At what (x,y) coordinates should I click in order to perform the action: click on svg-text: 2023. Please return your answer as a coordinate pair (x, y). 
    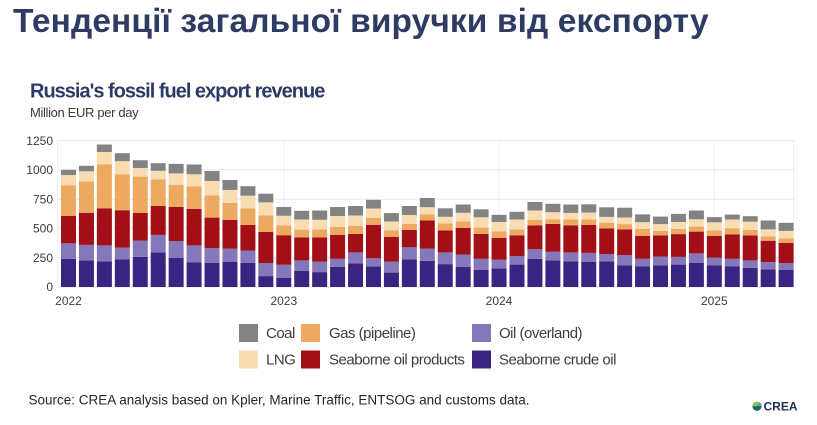
    Looking at the image, I should click on (283, 301).